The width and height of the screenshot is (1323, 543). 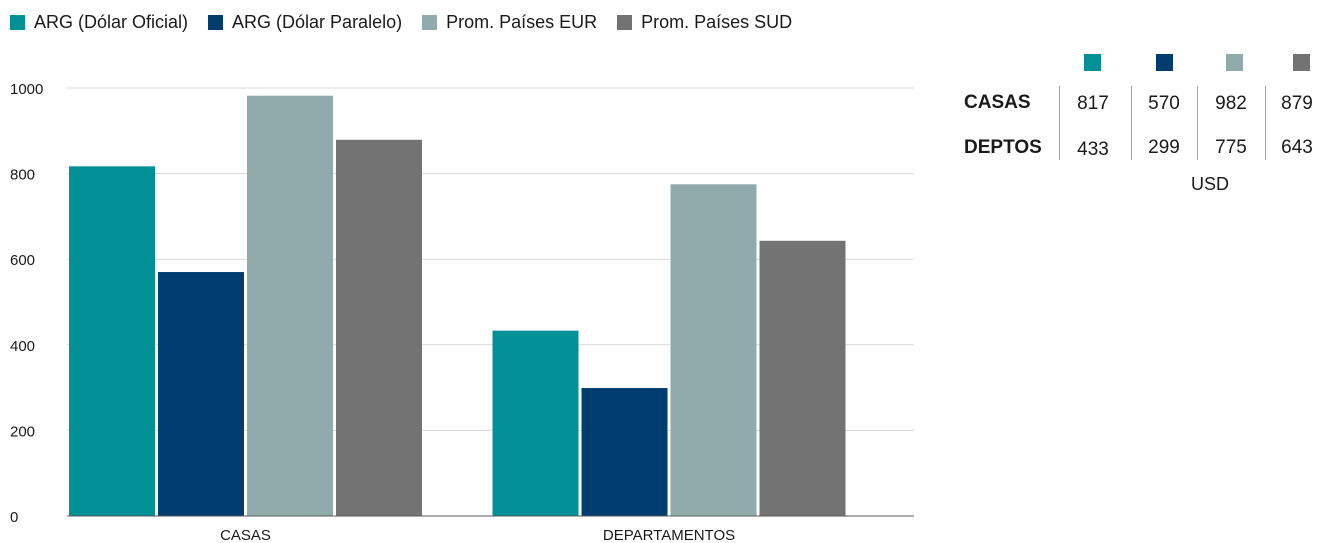 What do you see at coordinates (1093, 149) in the screenshot?
I see `table-cell: 433` at bounding box center [1093, 149].